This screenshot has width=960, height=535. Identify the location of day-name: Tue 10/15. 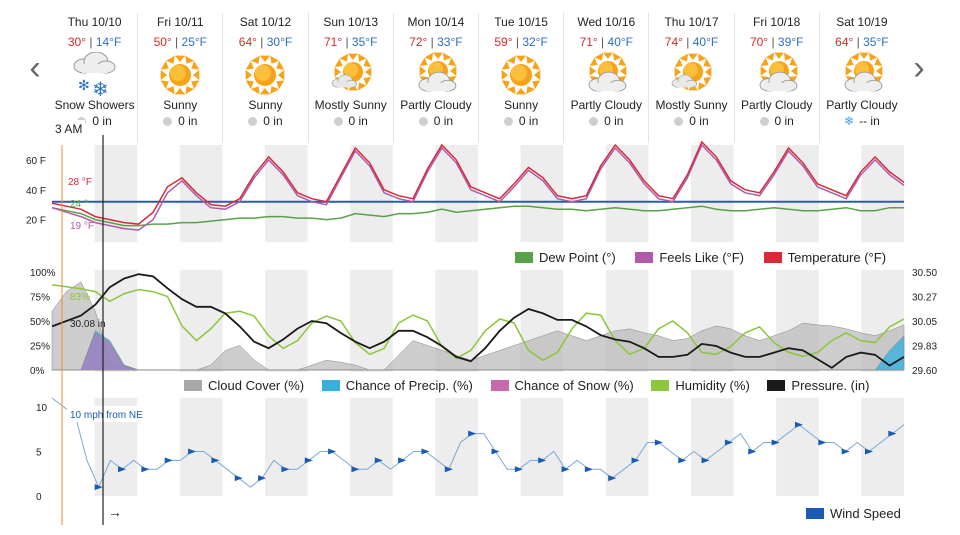
(521, 22).